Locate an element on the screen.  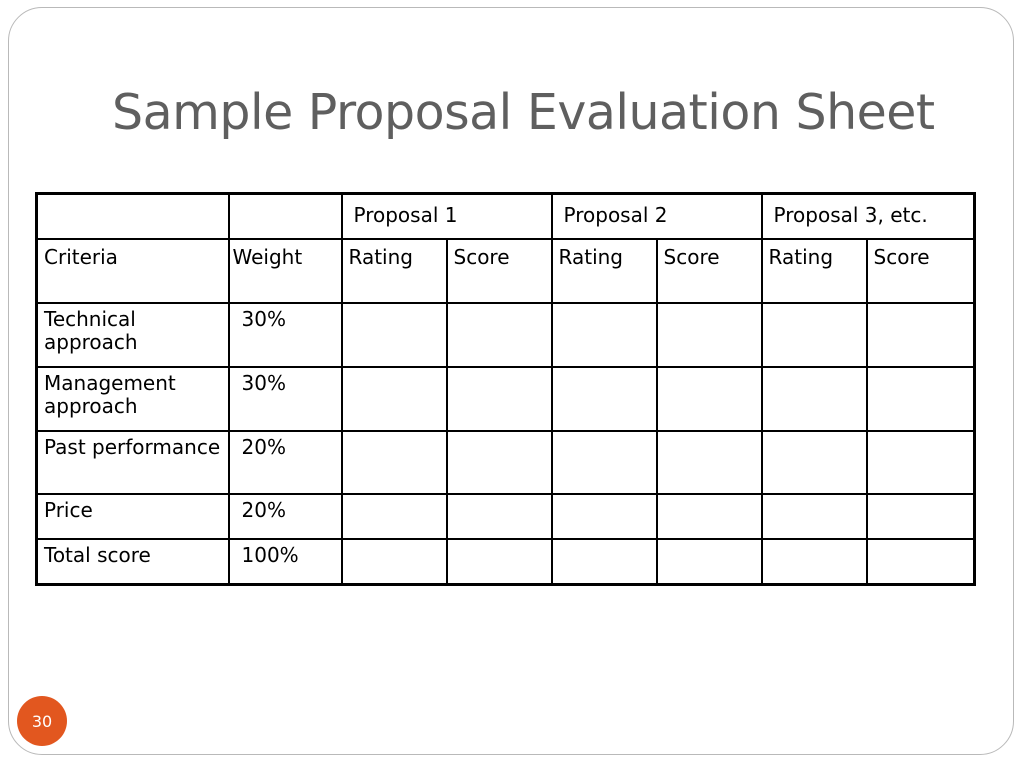
table-row: Price 20% is located at coordinates (505, 516).